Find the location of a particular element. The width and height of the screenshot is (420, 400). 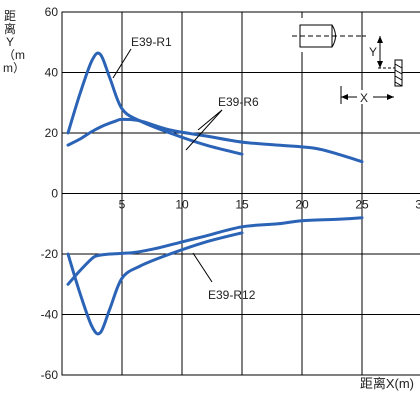

x-tick-label: 5 is located at coordinates (122, 205).